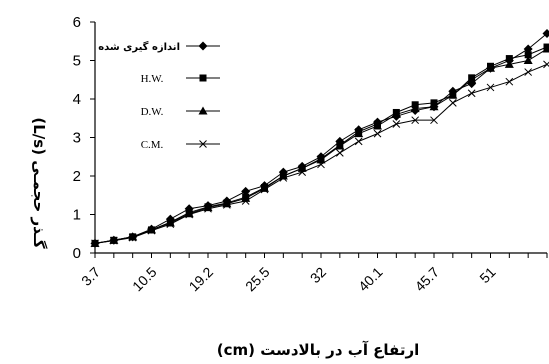 The width and height of the screenshot is (549, 364). Describe the element at coordinates (487, 275) in the screenshot. I see `x-tick-label: 51` at that location.